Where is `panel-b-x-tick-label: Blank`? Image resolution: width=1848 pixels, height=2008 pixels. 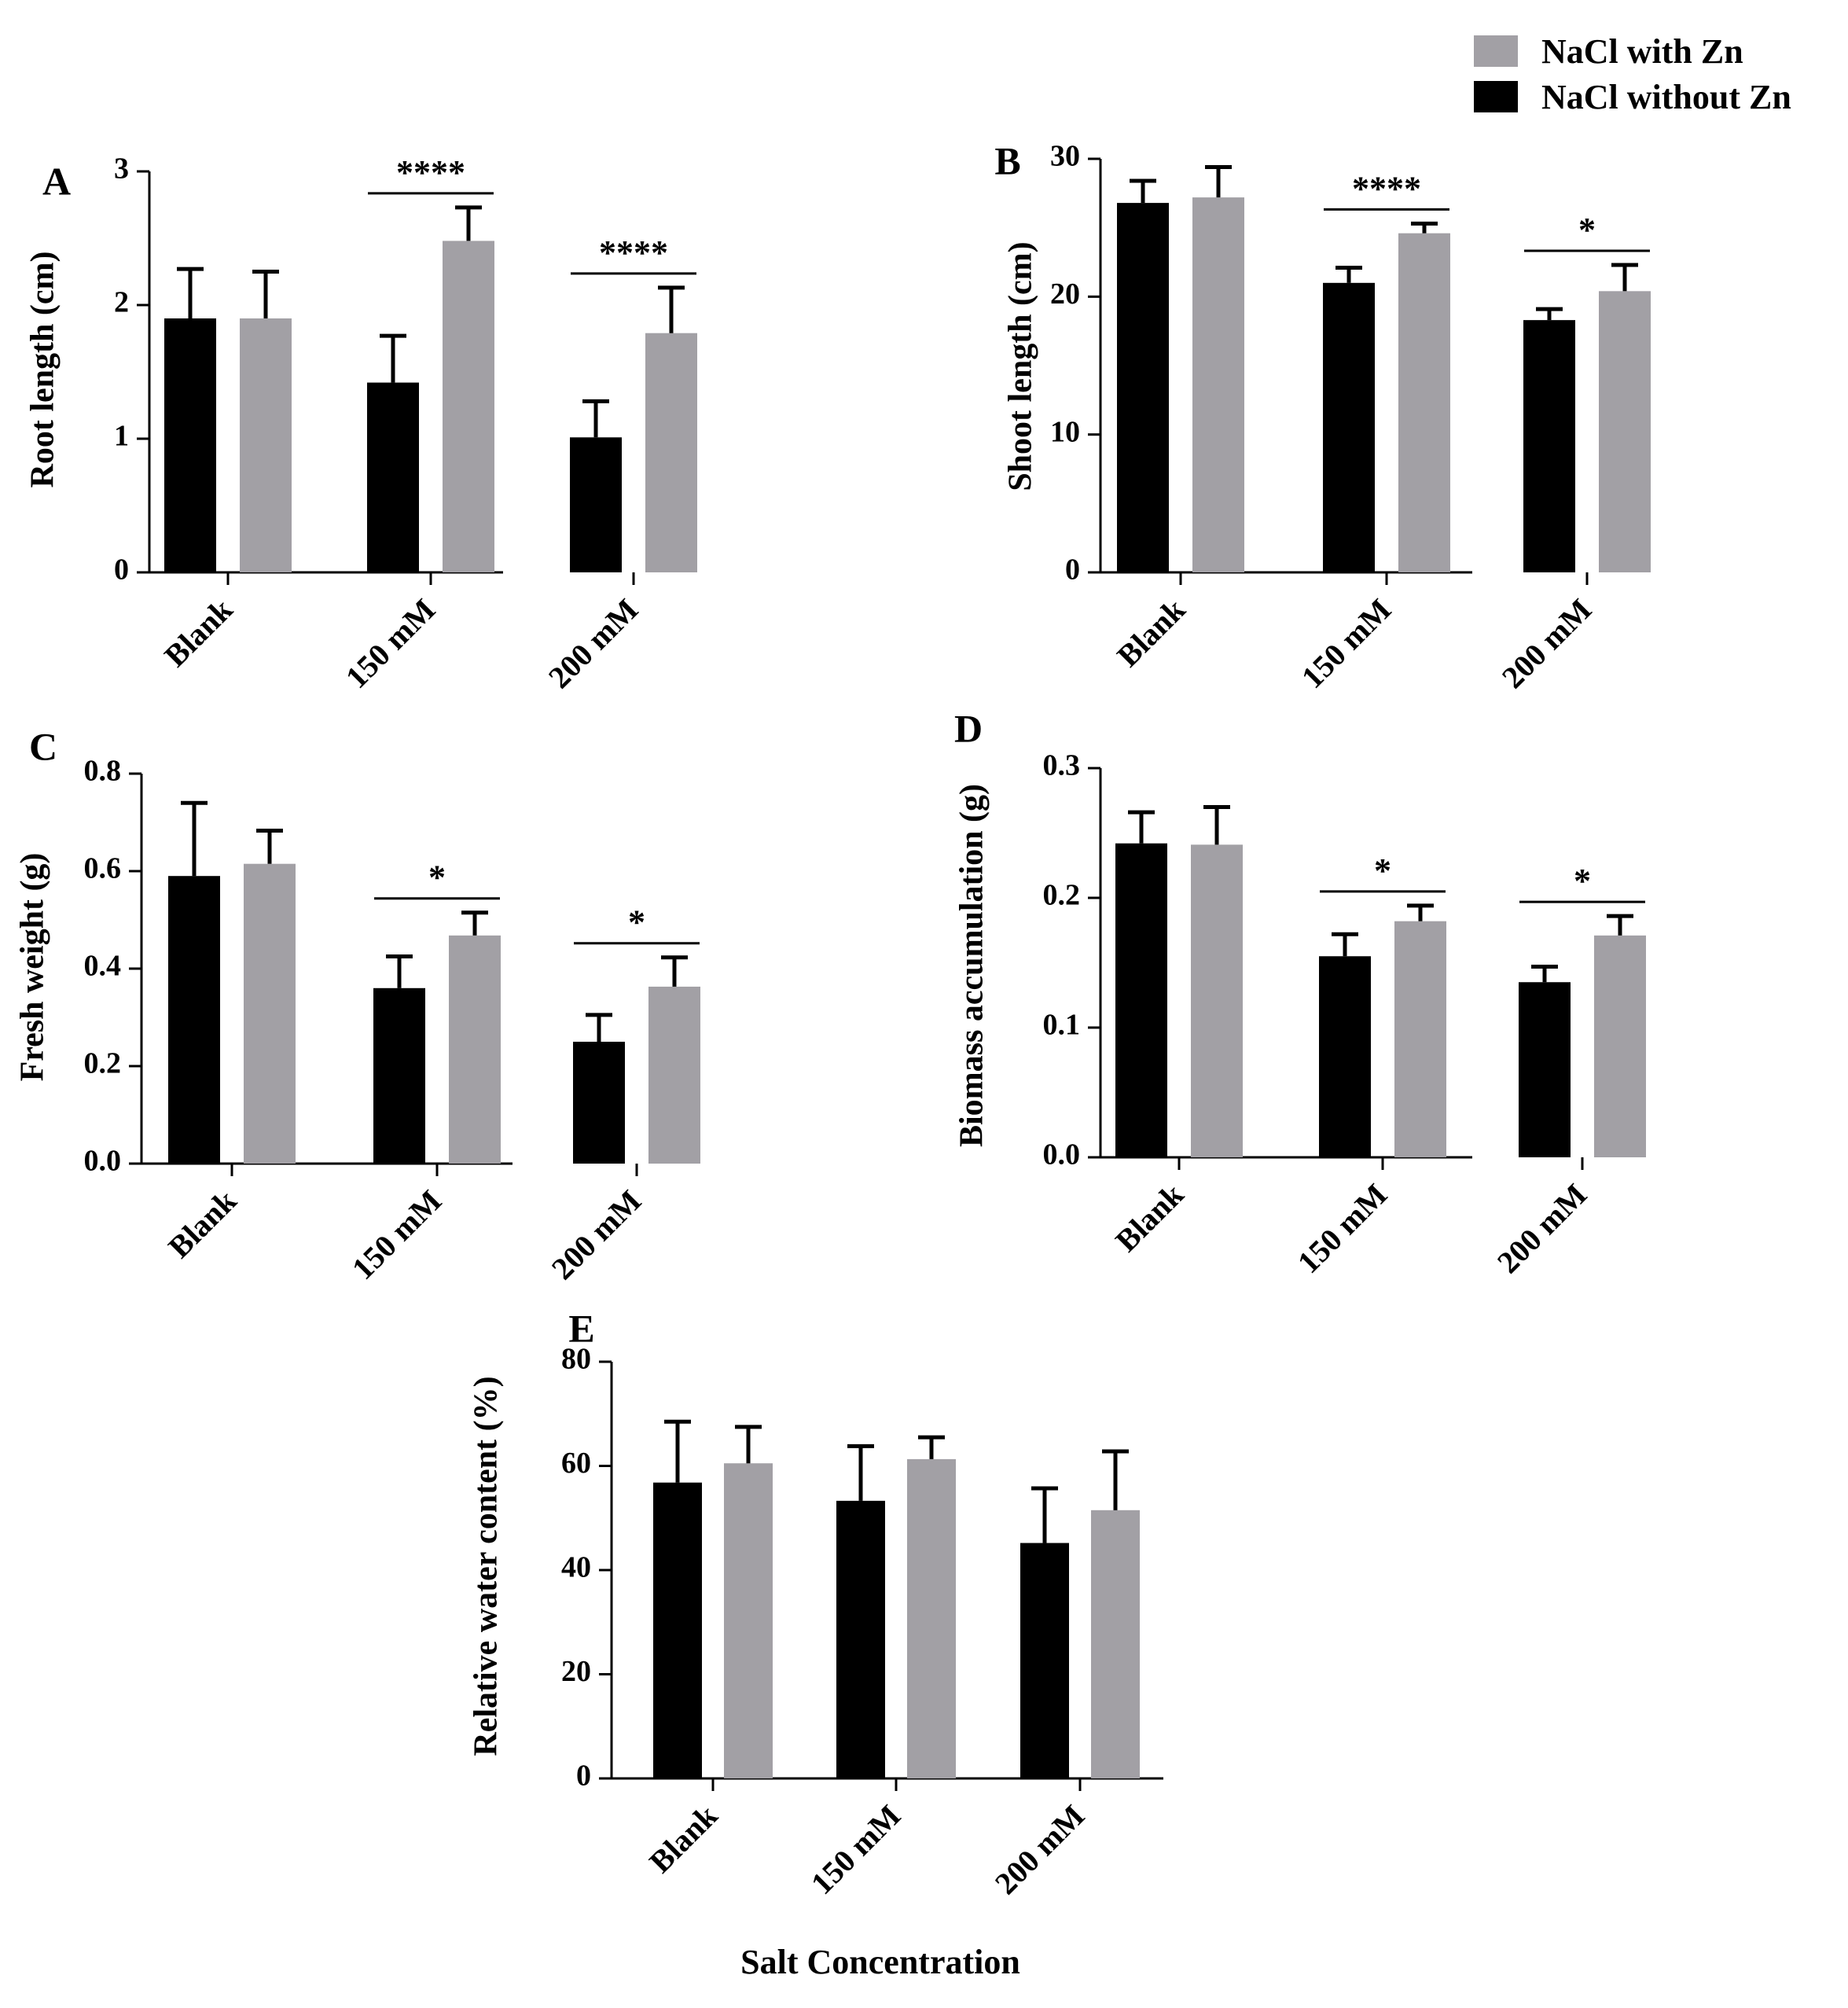
panel-b-x-tick-label: Blank is located at coordinates (1151, 632).